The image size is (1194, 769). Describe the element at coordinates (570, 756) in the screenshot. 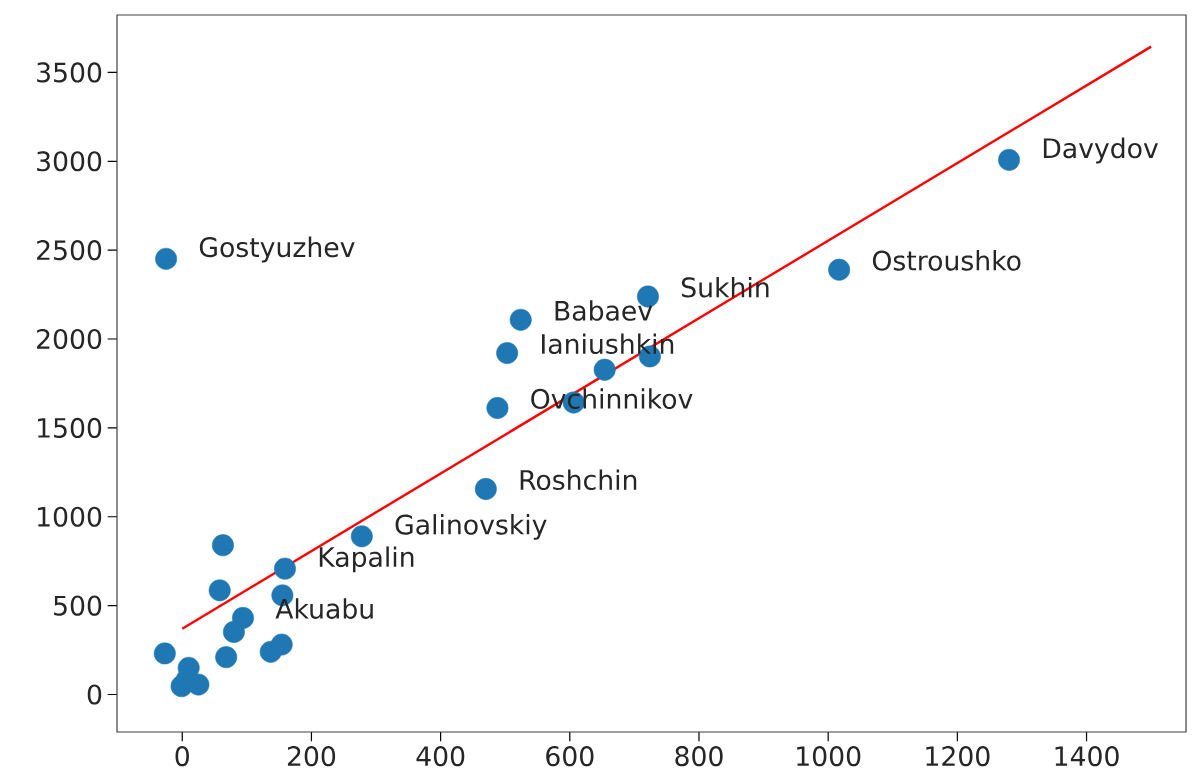

I see `x-tick-label: 600` at that location.